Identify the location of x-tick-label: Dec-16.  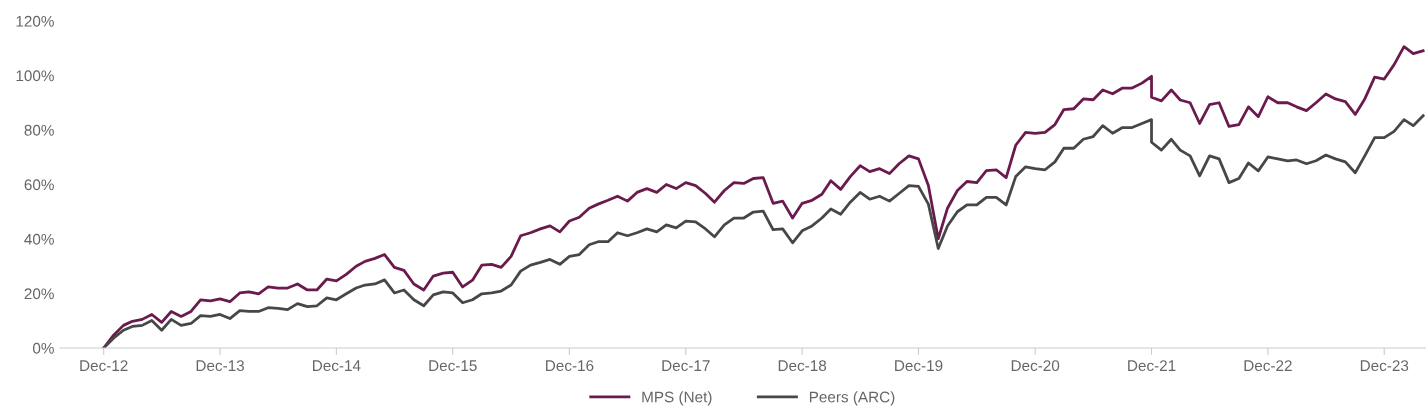
(570, 366).